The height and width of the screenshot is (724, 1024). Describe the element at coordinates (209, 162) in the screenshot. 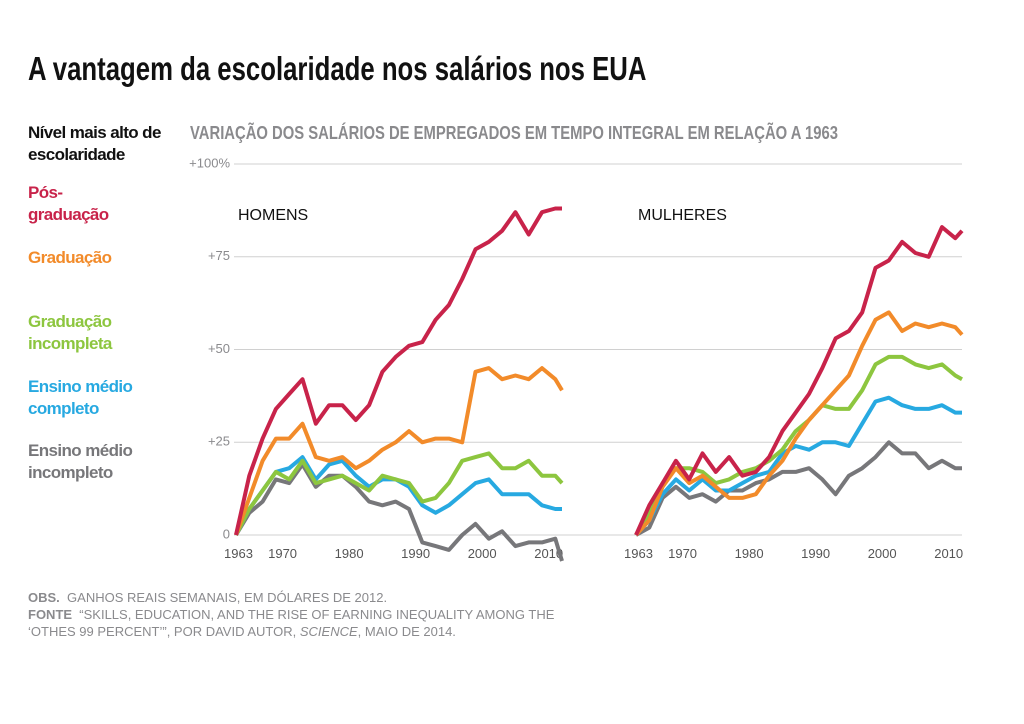

I see `y-tick-label: +100%` at that location.